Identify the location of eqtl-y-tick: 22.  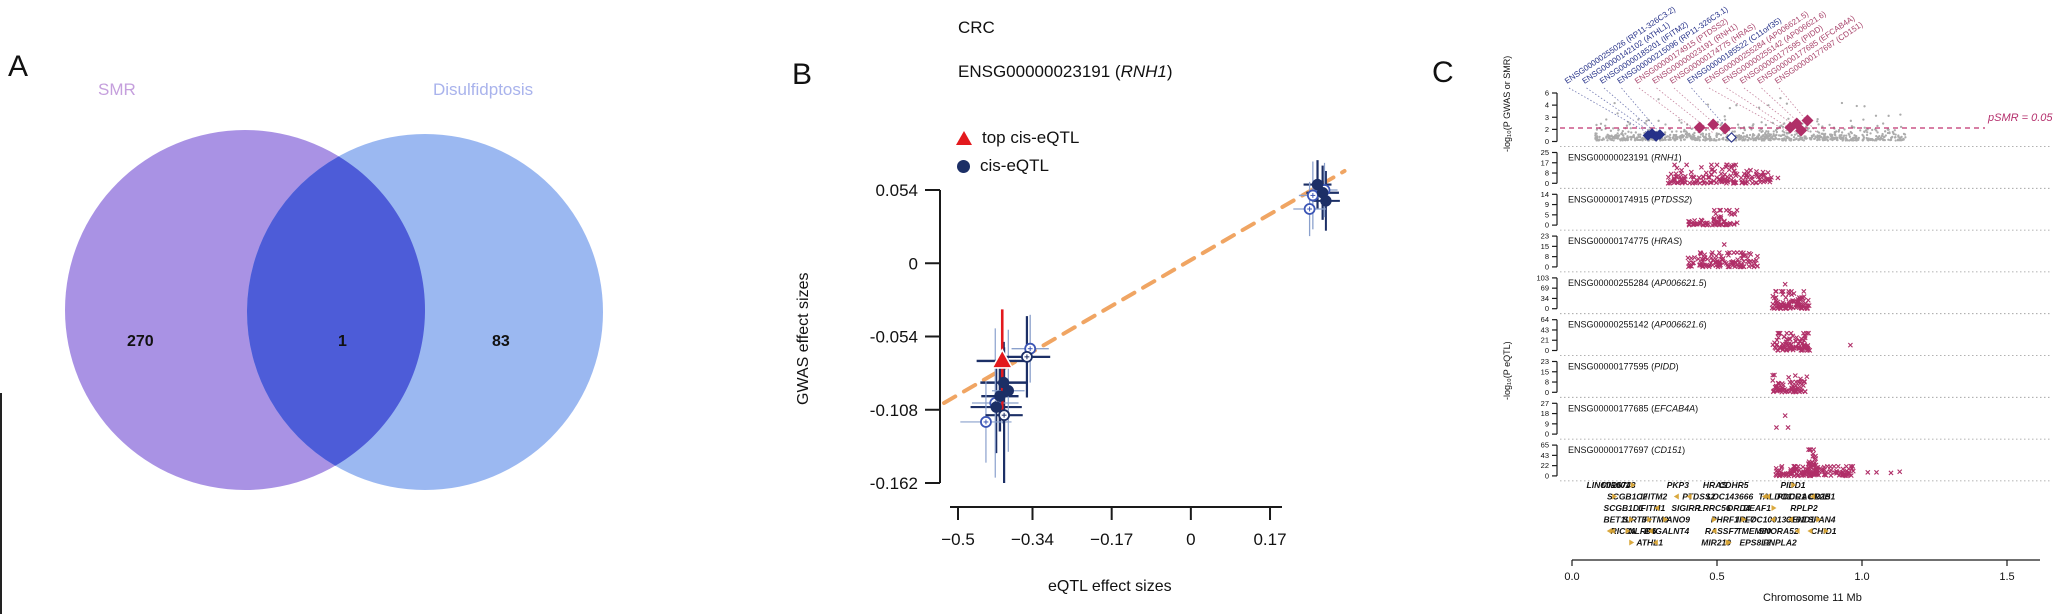
(1545, 465).